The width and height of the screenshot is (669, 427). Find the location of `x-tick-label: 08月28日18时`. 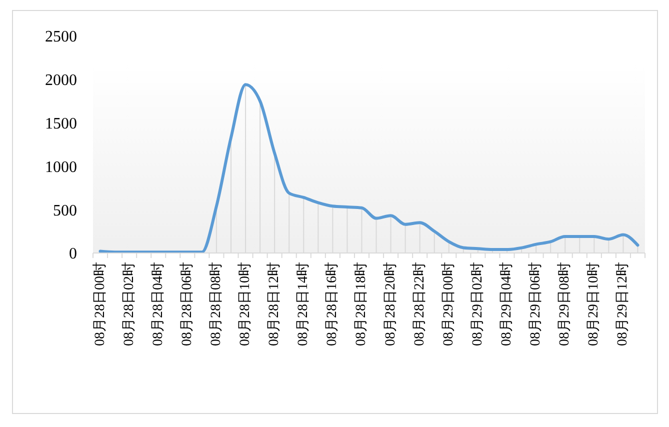

x-tick-label: 08月28日18时 is located at coordinates (361, 304).